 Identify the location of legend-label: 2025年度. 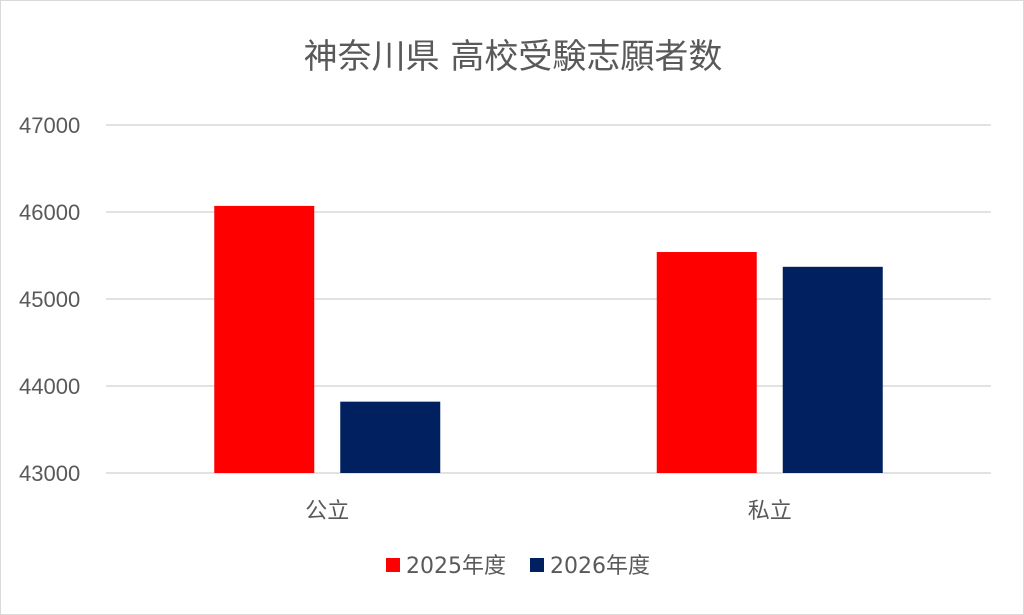
(456, 566).